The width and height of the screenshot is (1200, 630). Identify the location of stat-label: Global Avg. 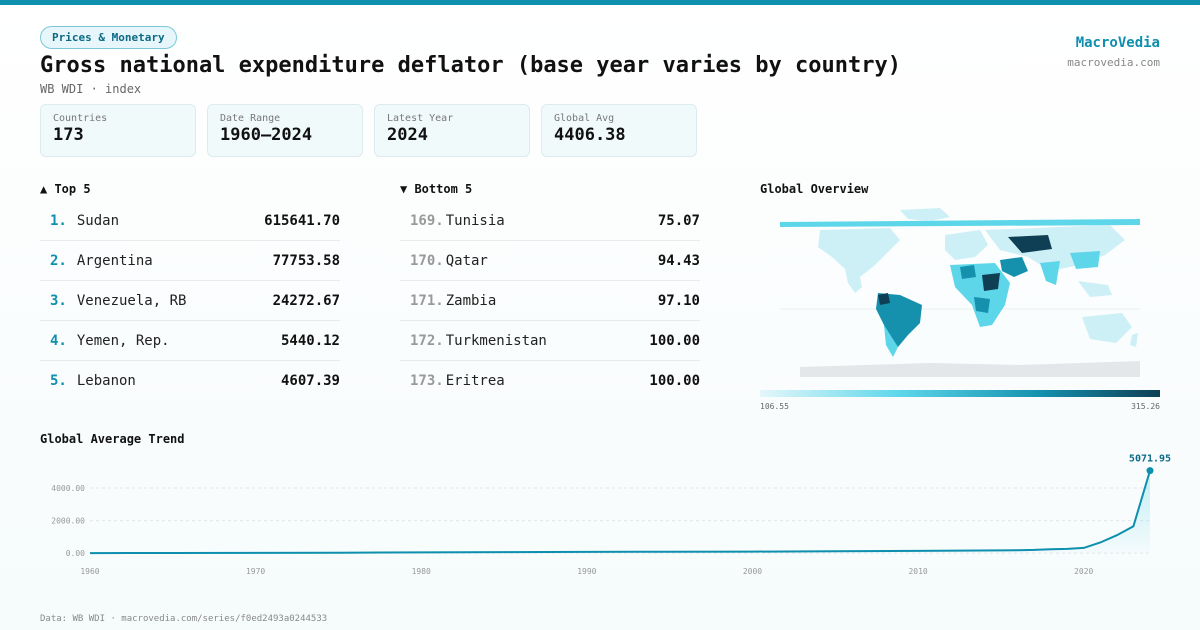
(584, 118).